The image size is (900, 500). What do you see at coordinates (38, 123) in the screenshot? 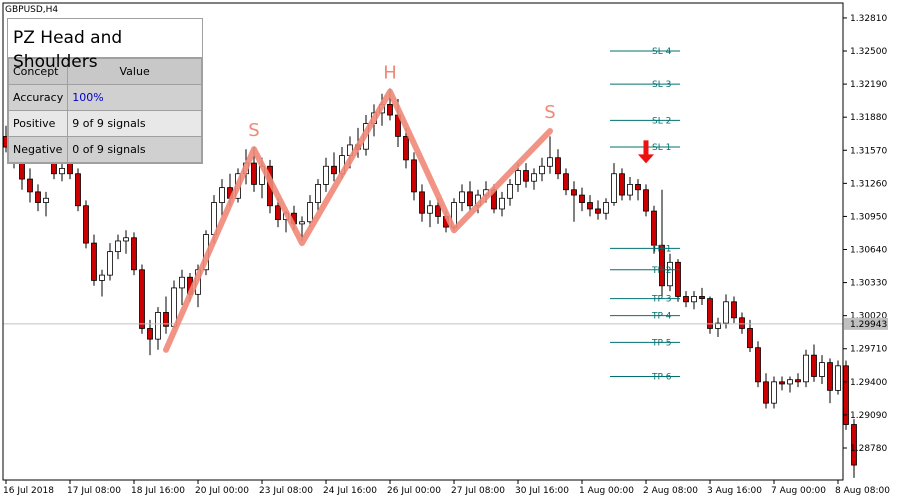
I see `row-concept: Positive` at bounding box center [38, 123].